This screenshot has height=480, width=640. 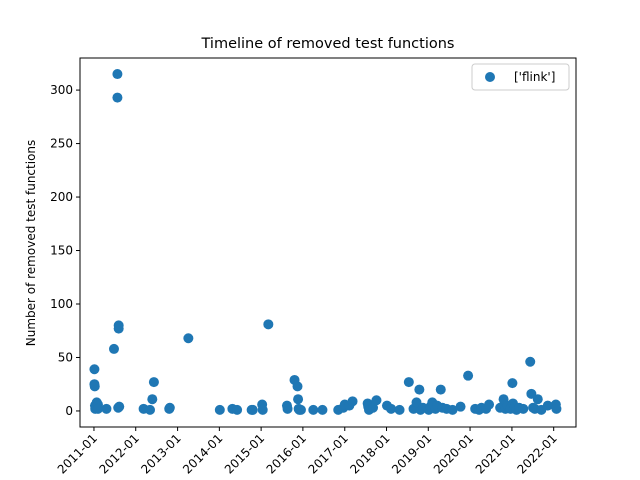 What do you see at coordinates (490, 77) in the screenshot?
I see `legend-marker` at bounding box center [490, 77].